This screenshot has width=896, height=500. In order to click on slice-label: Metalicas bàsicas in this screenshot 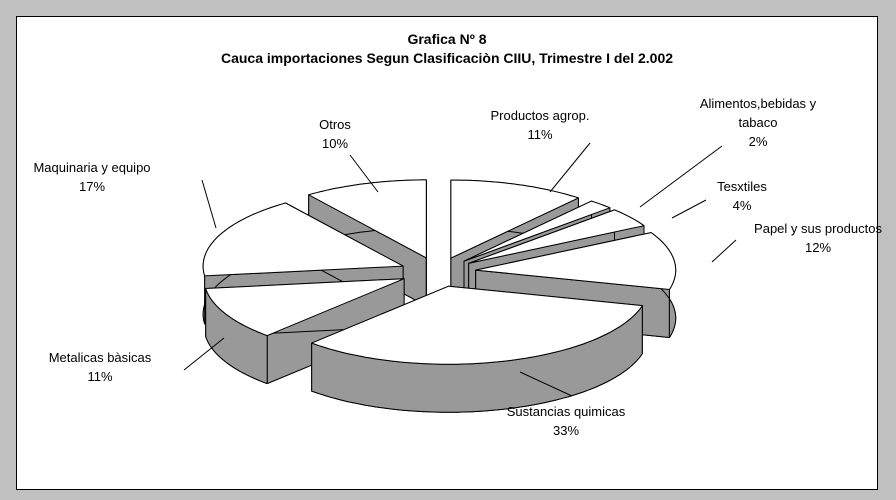, I will do `click(100, 357)`.